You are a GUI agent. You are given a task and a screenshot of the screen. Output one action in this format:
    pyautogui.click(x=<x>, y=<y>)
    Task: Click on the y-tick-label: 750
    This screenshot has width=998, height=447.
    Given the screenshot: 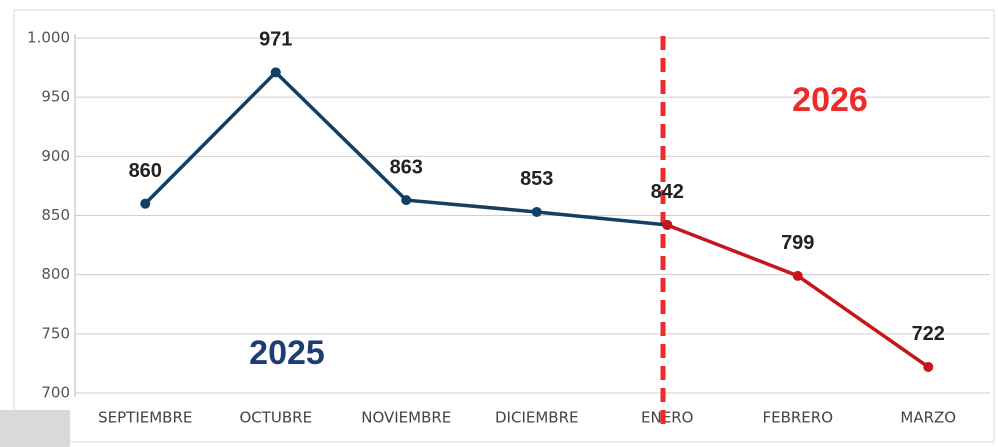 What is the action you would take?
    pyautogui.click(x=55, y=333)
    